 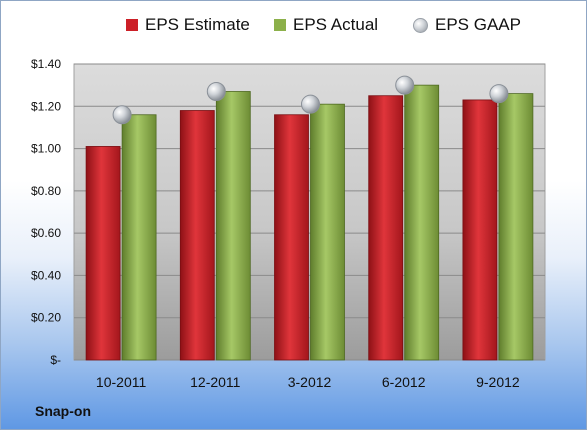 What do you see at coordinates (336, 24) in the screenshot?
I see `legend-label-eps-actual: EPS Actual` at bounding box center [336, 24].